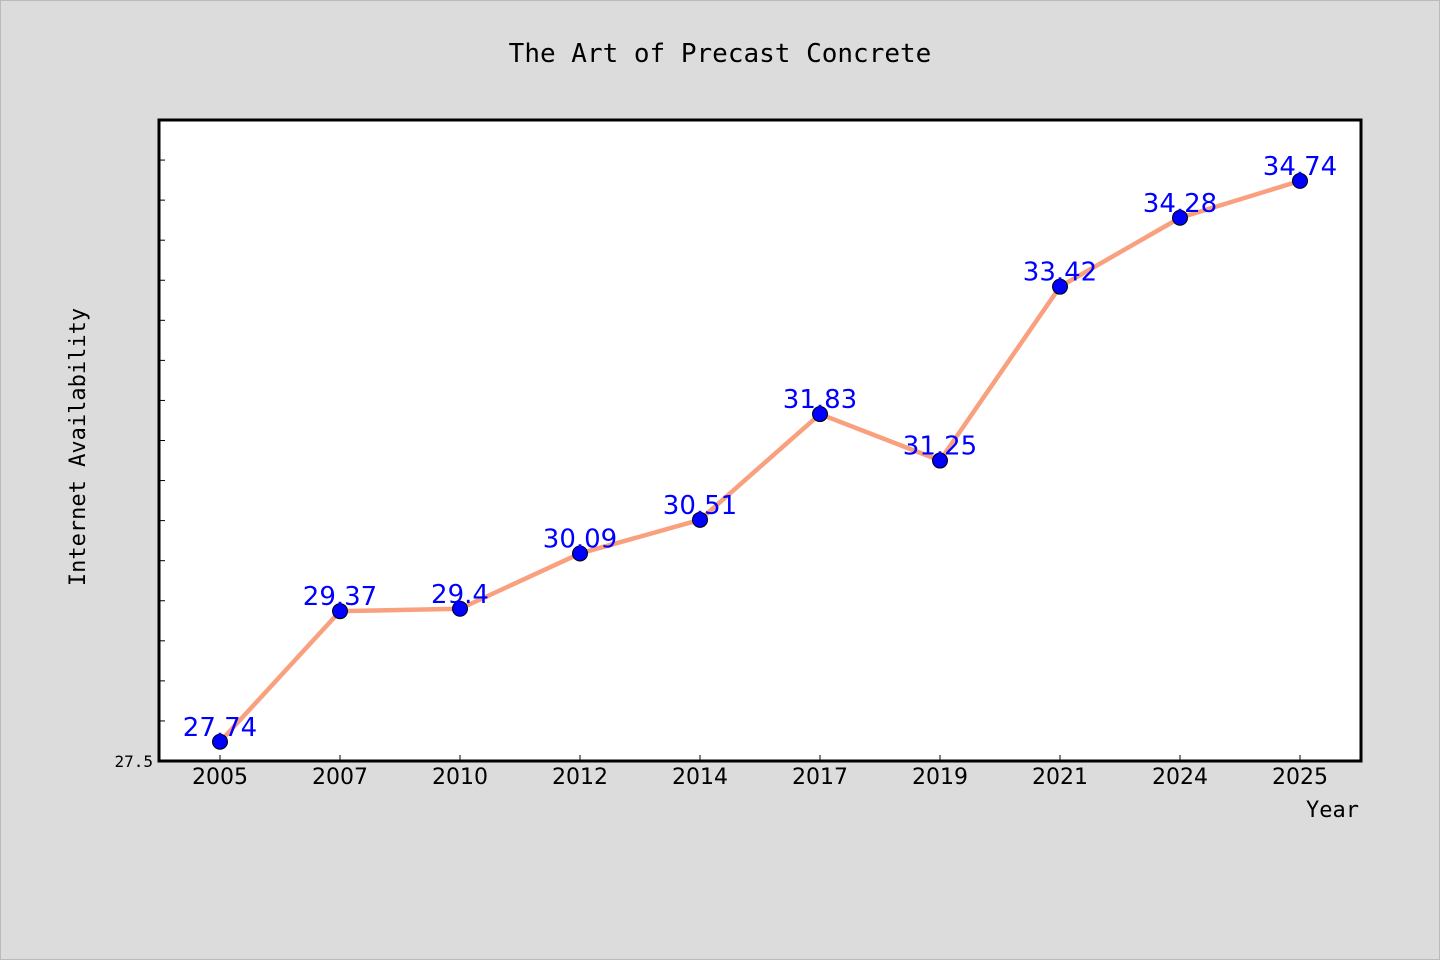 The width and height of the screenshot is (1440, 960). Describe the element at coordinates (820, 400) in the screenshot. I see `data-label: 31.83` at that location.